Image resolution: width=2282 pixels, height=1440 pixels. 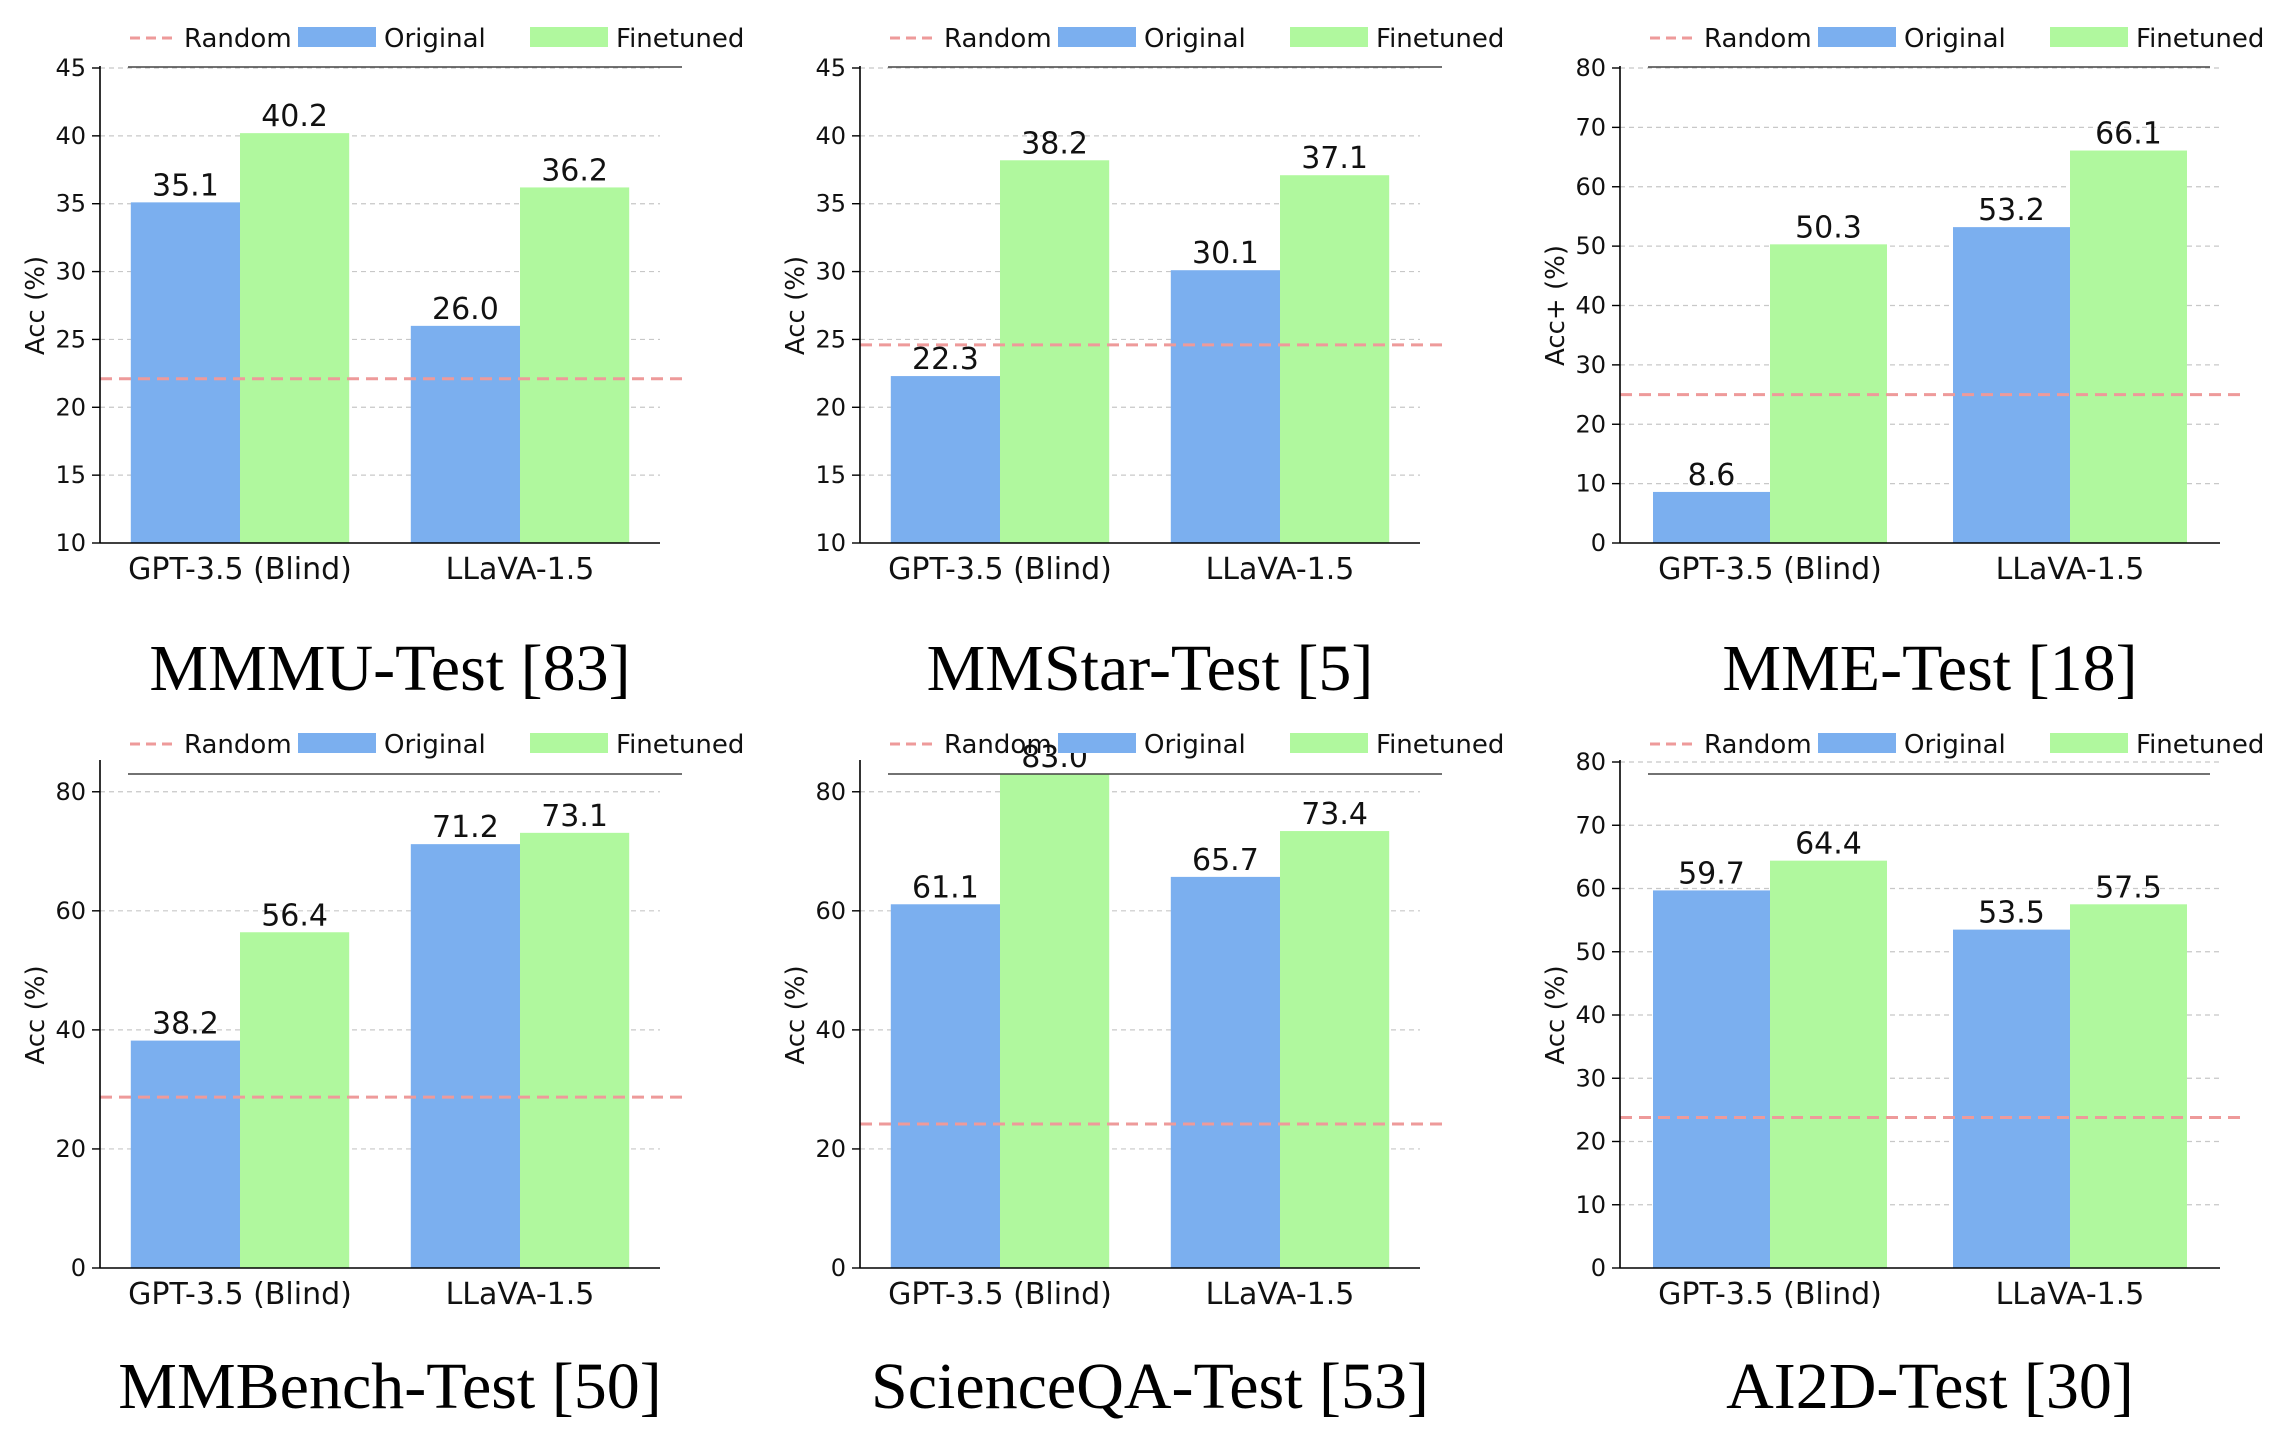 I want to click on chart-title: MME-Test [18], so click(x=1929, y=668).